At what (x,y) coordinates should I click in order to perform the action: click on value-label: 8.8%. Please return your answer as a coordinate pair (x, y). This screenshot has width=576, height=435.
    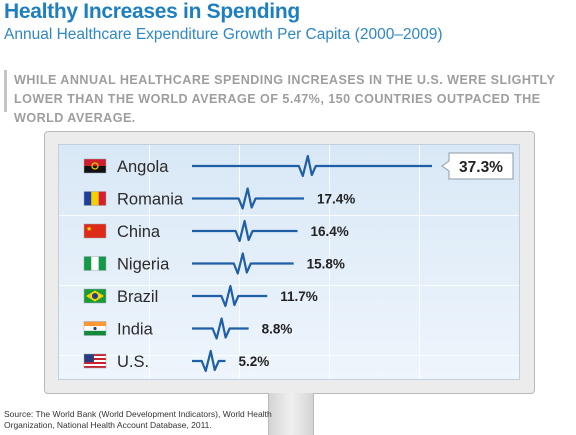
    Looking at the image, I should click on (277, 329).